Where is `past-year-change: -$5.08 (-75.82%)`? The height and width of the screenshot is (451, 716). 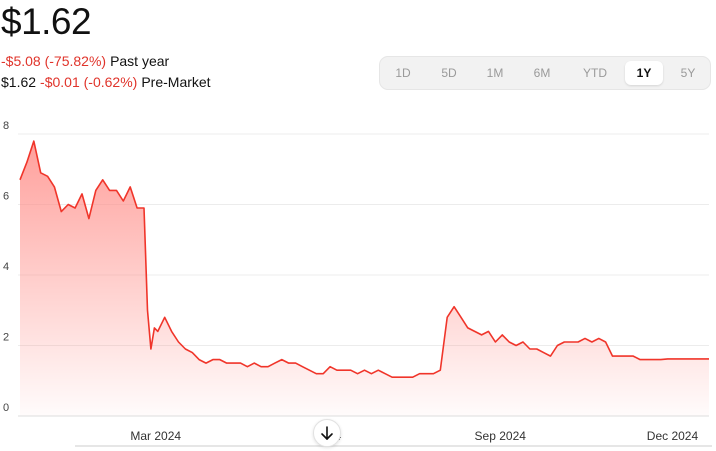
past-year-change: -$5.08 (-75.82%) is located at coordinates (53, 61).